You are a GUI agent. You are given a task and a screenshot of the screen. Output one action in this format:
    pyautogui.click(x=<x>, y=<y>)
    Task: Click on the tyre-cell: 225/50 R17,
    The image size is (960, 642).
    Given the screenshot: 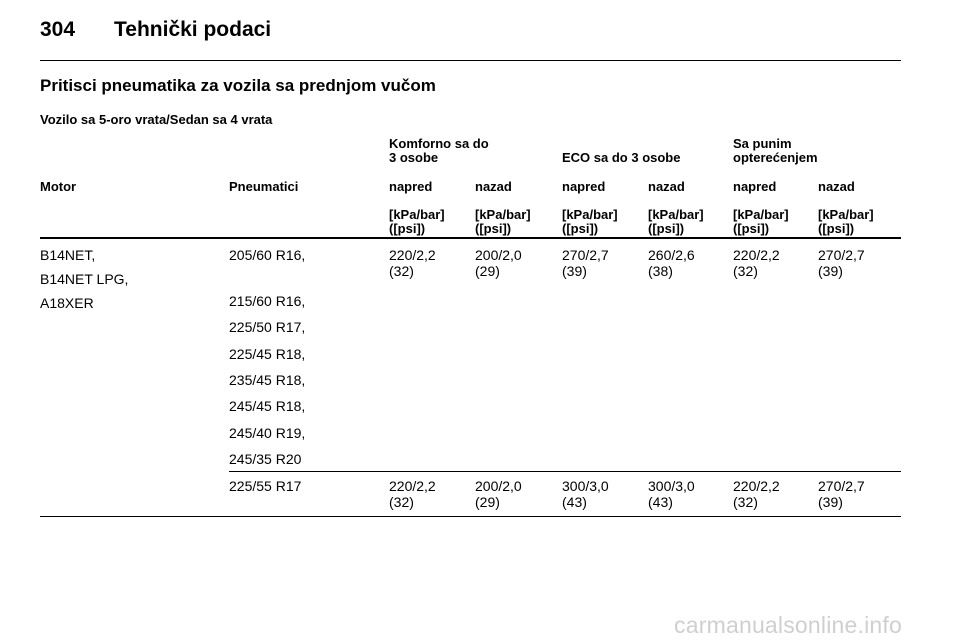 What is the action you would take?
    pyautogui.click(x=267, y=327)
    